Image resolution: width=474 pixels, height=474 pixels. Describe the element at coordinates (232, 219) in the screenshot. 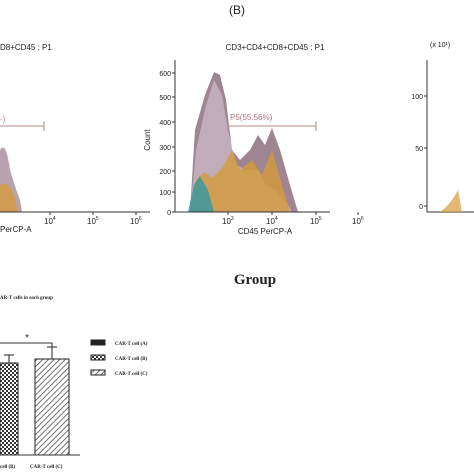

I see `tick-exponent: 3` at that location.